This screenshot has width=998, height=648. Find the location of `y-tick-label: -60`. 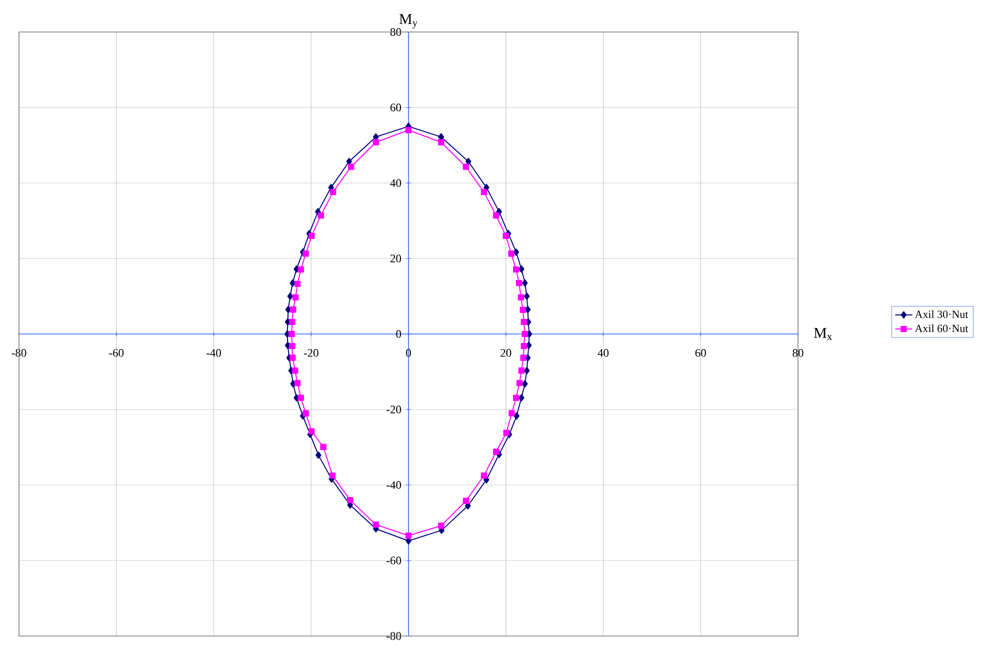

y-tick-label: -60 is located at coordinates (394, 560).